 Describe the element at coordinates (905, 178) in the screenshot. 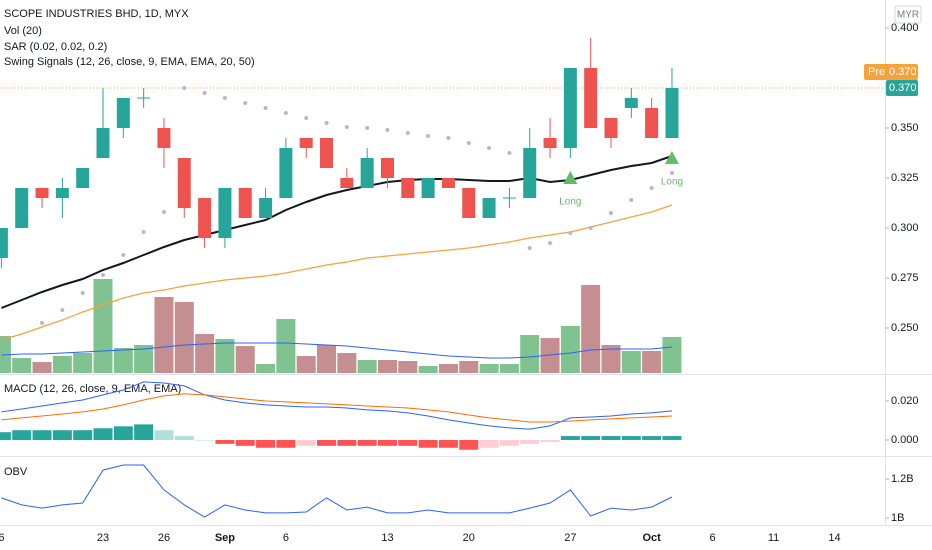

I see `y-tick-label: 0.325` at that location.